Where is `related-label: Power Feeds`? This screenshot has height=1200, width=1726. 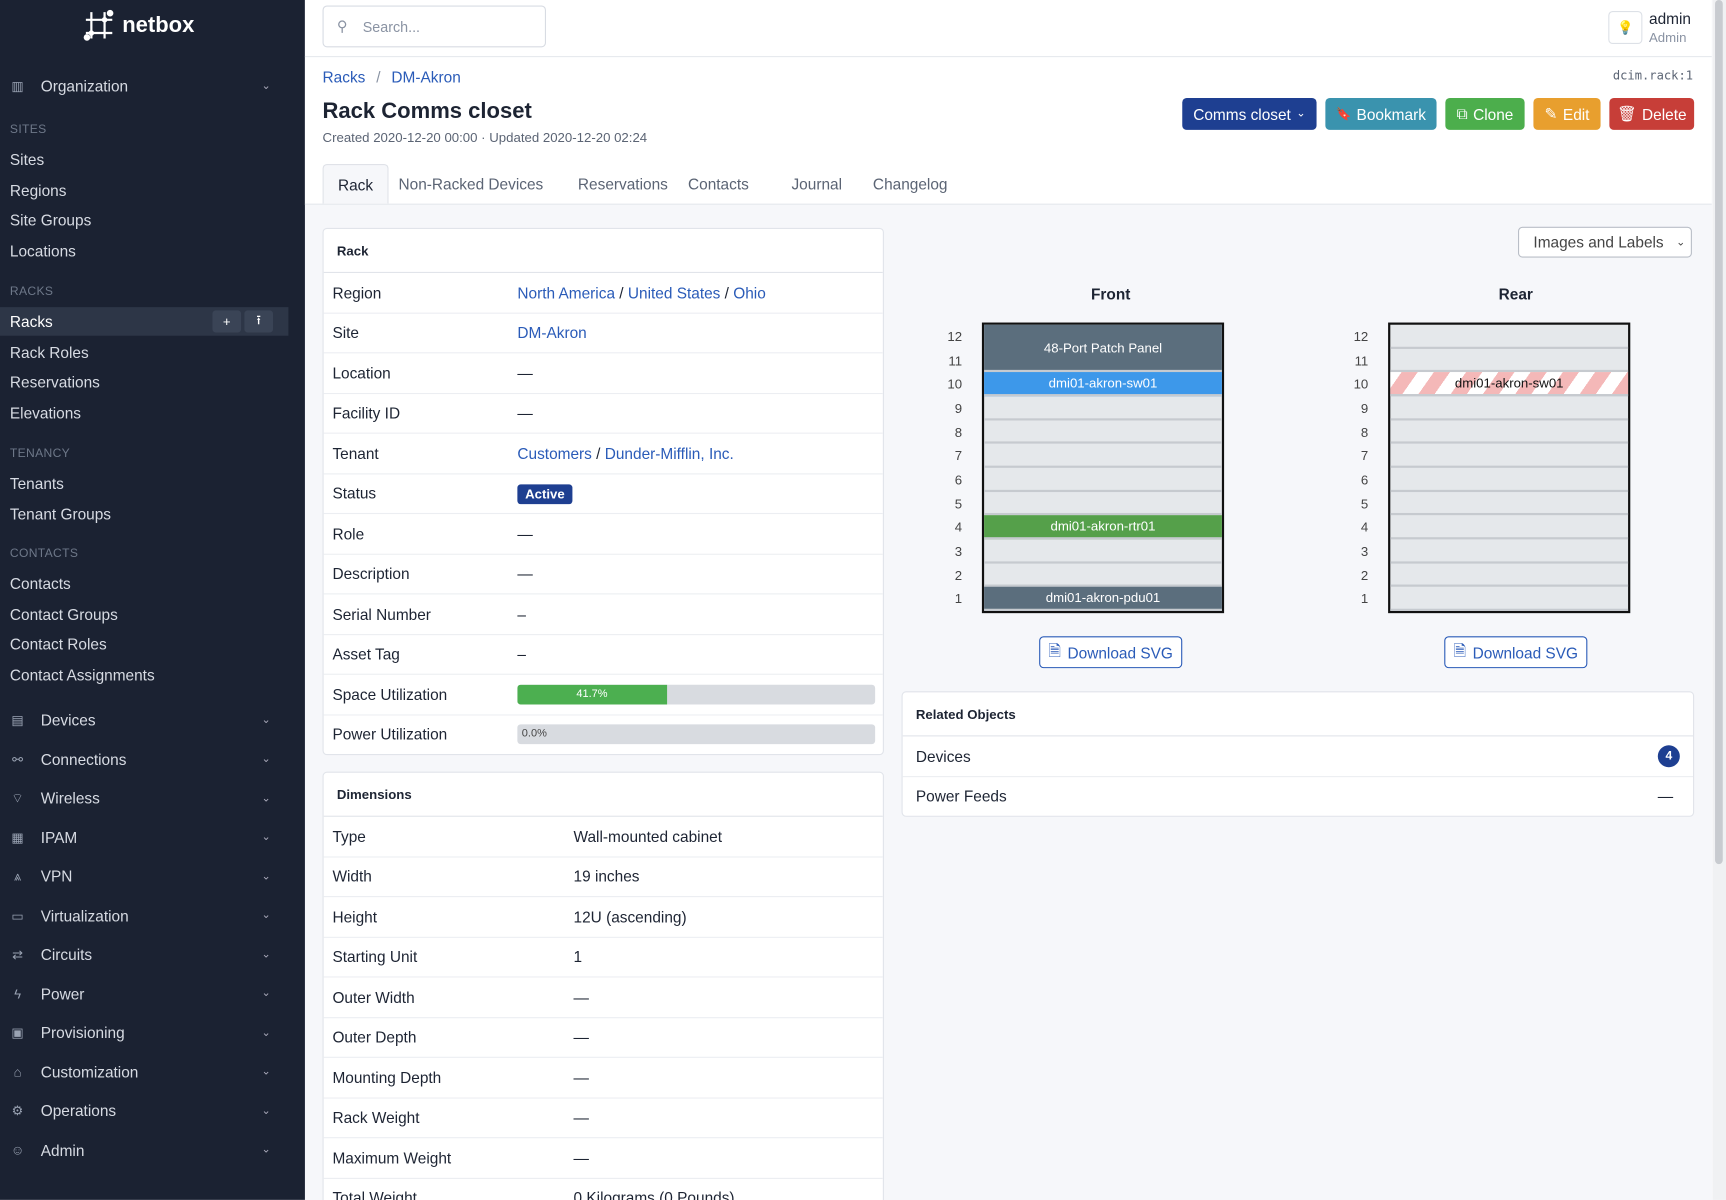 related-label: Power Feeds is located at coordinates (961, 796).